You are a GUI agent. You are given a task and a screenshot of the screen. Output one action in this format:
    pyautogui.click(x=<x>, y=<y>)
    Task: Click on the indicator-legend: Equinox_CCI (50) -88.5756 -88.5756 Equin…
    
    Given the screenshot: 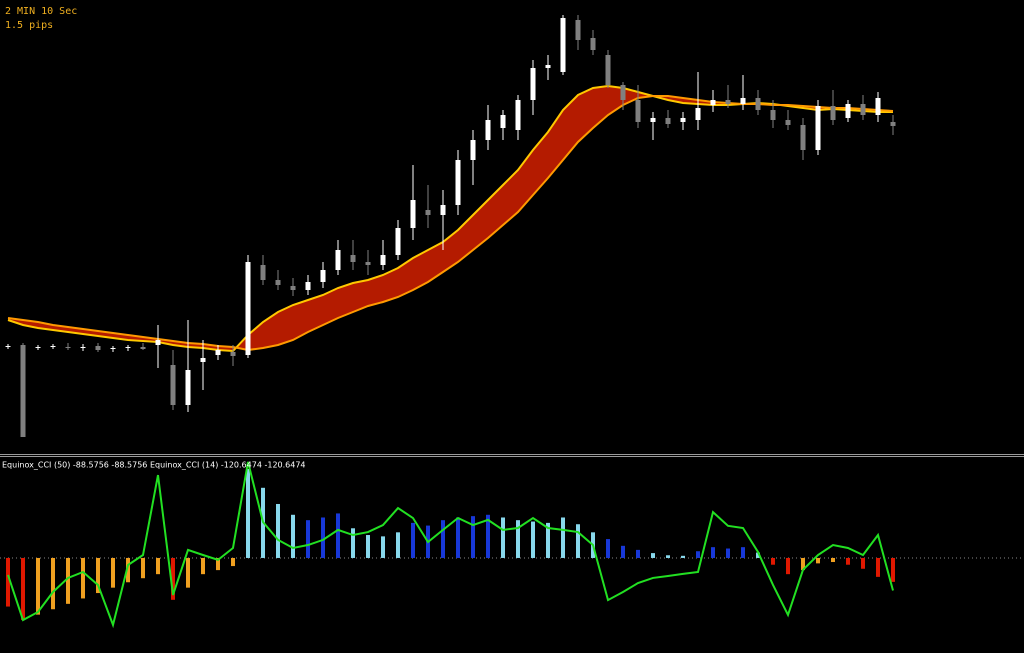 What is the action you would take?
    pyautogui.click(x=154, y=465)
    